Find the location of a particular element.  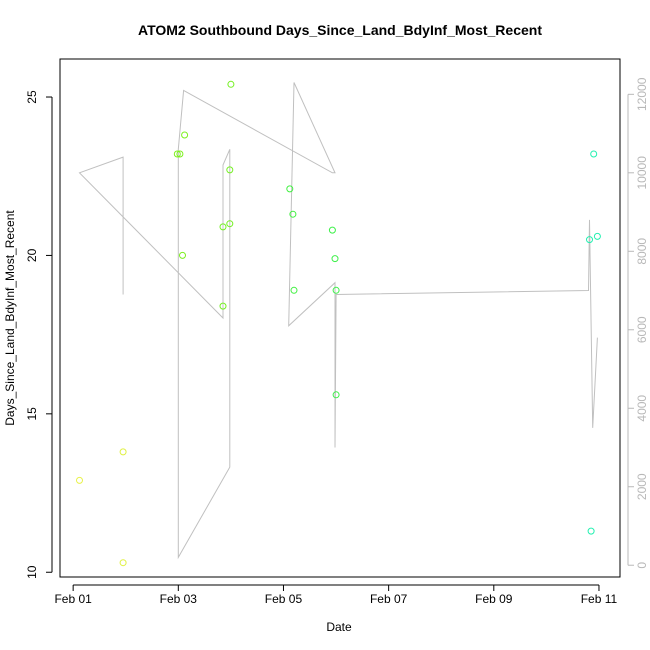

x-axis-label: Date is located at coordinates (339, 627).